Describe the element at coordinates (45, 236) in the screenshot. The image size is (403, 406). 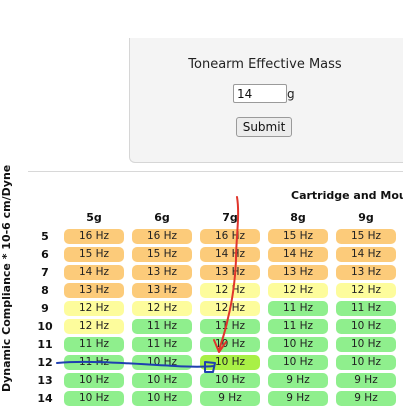
I see `row-header: 5` at that location.